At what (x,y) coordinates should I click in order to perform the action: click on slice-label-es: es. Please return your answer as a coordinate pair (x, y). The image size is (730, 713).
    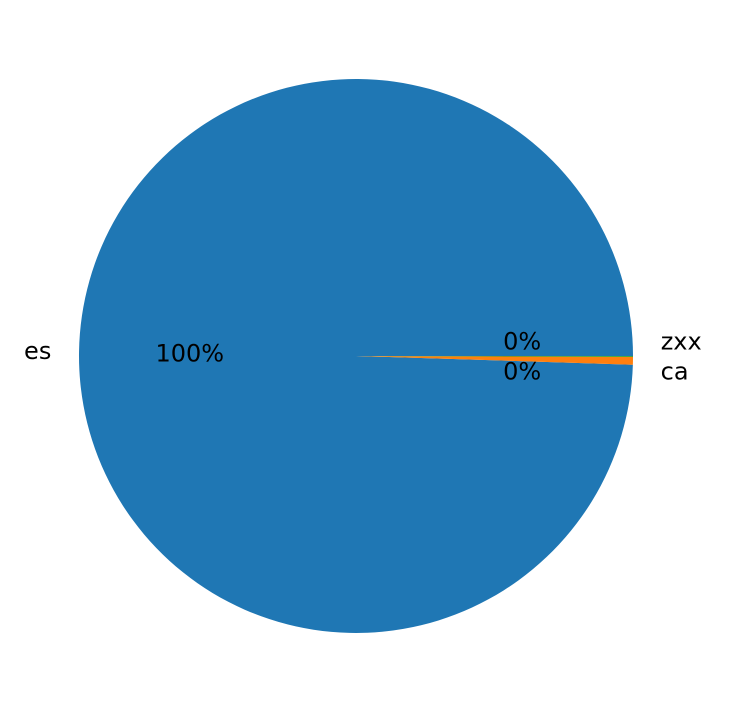
    Looking at the image, I should click on (37, 351).